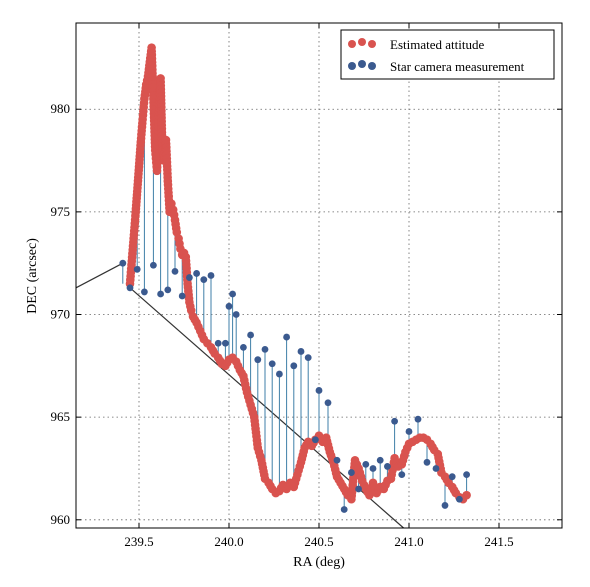 This screenshot has height=587, width=590. I want to click on y-tick-label: 965, so click(61, 416).